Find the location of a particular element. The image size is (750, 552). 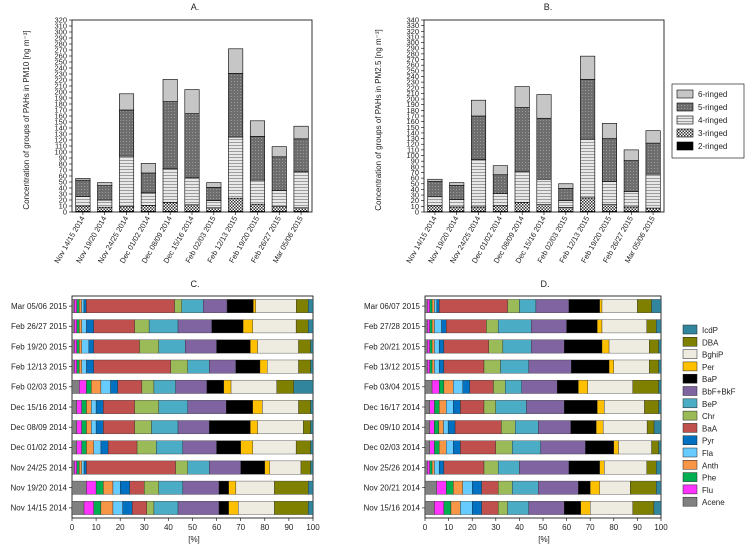

x-tick-label: 20 is located at coordinates (120, 527).